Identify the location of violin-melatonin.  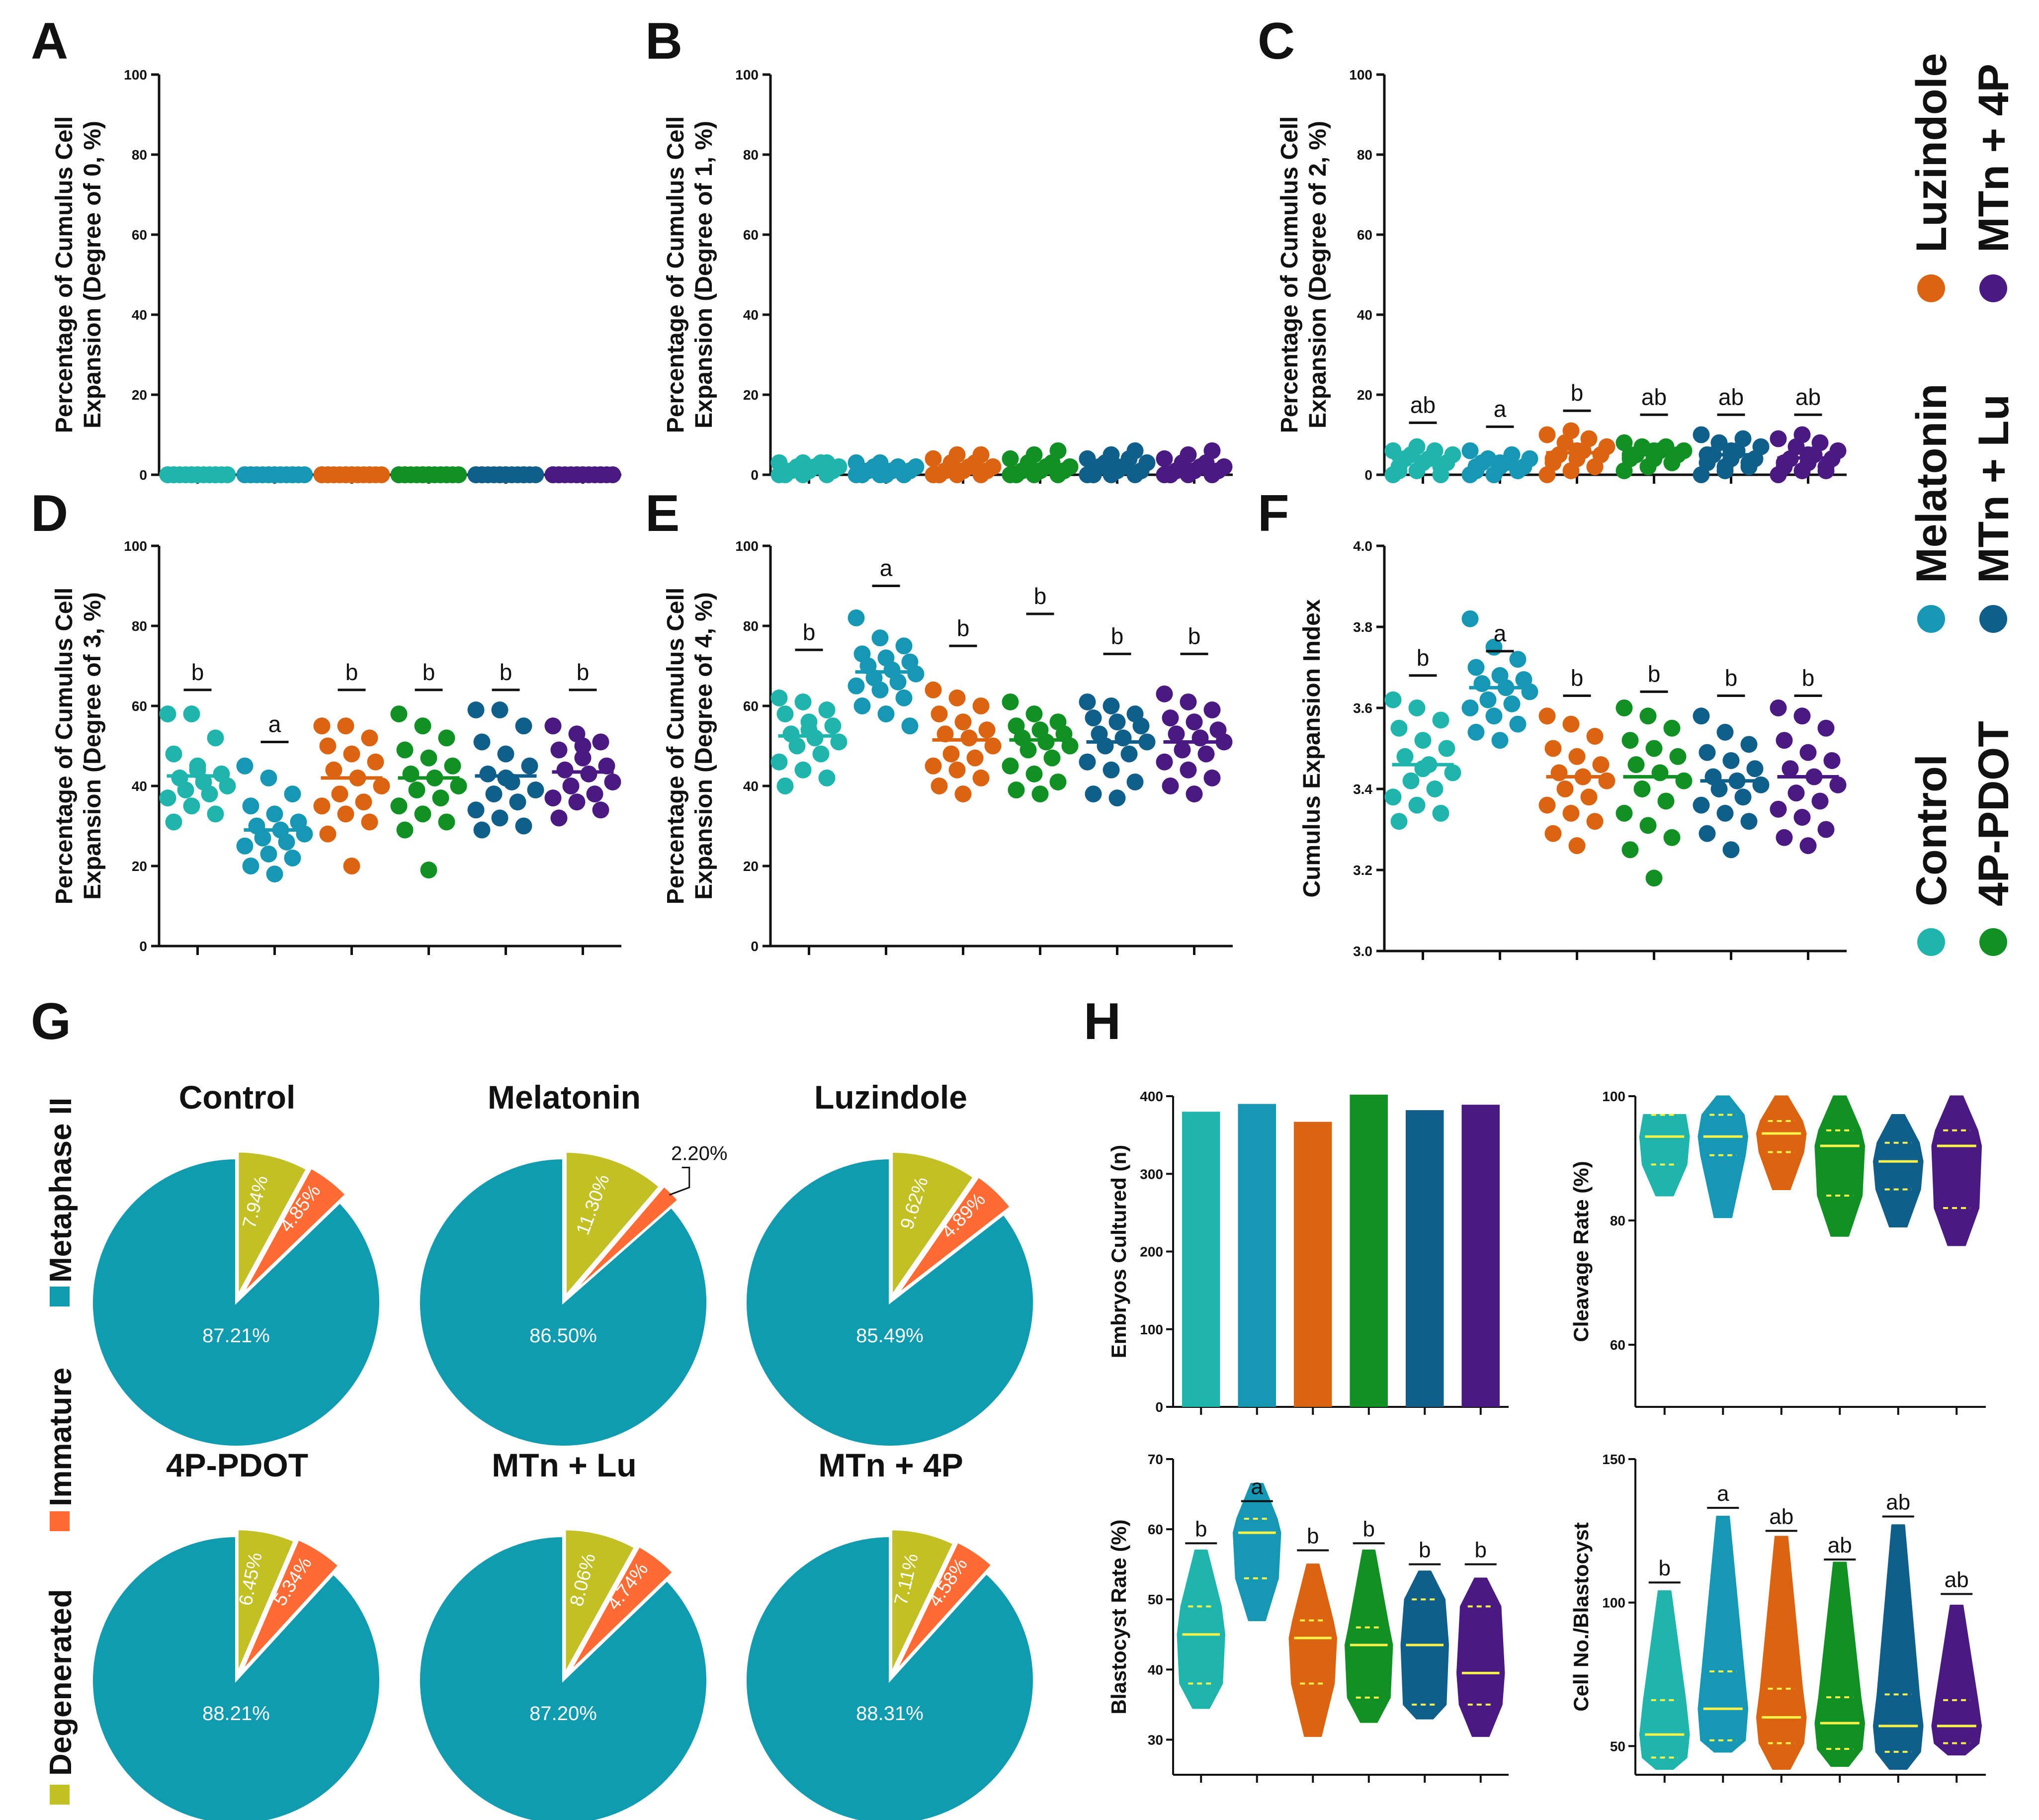
(1257, 1552).